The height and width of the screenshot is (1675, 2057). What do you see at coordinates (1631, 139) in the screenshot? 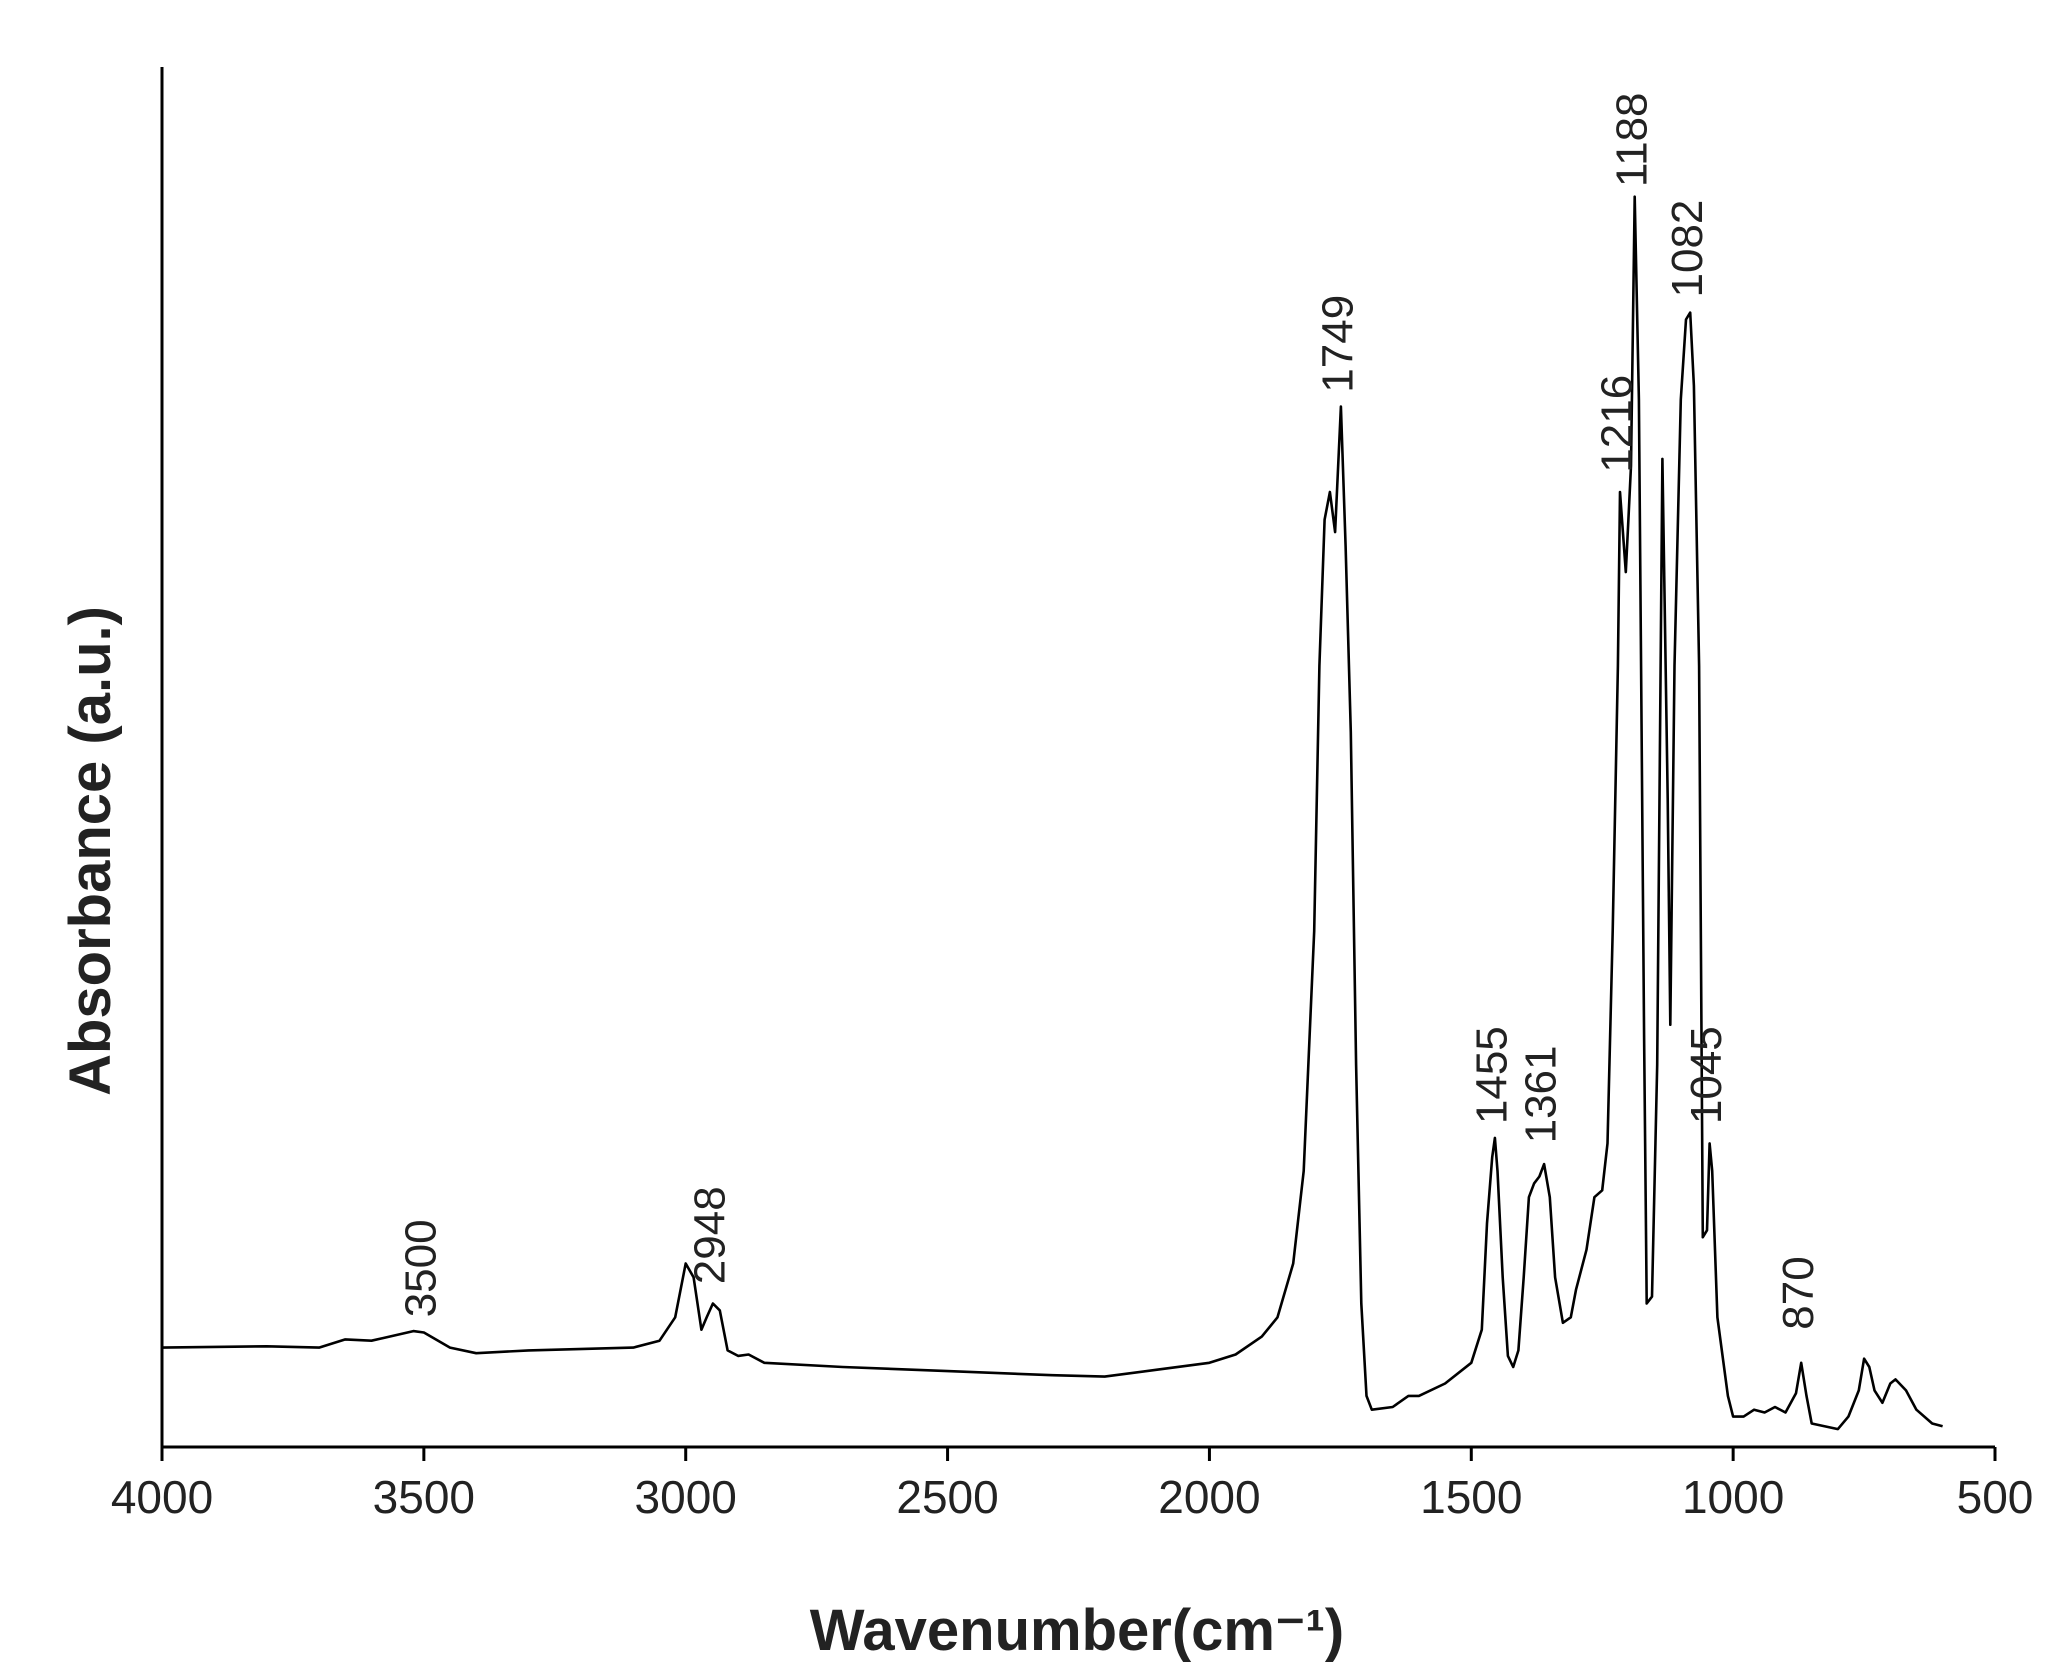
I see `peak-label: 1188` at bounding box center [1631, 139].